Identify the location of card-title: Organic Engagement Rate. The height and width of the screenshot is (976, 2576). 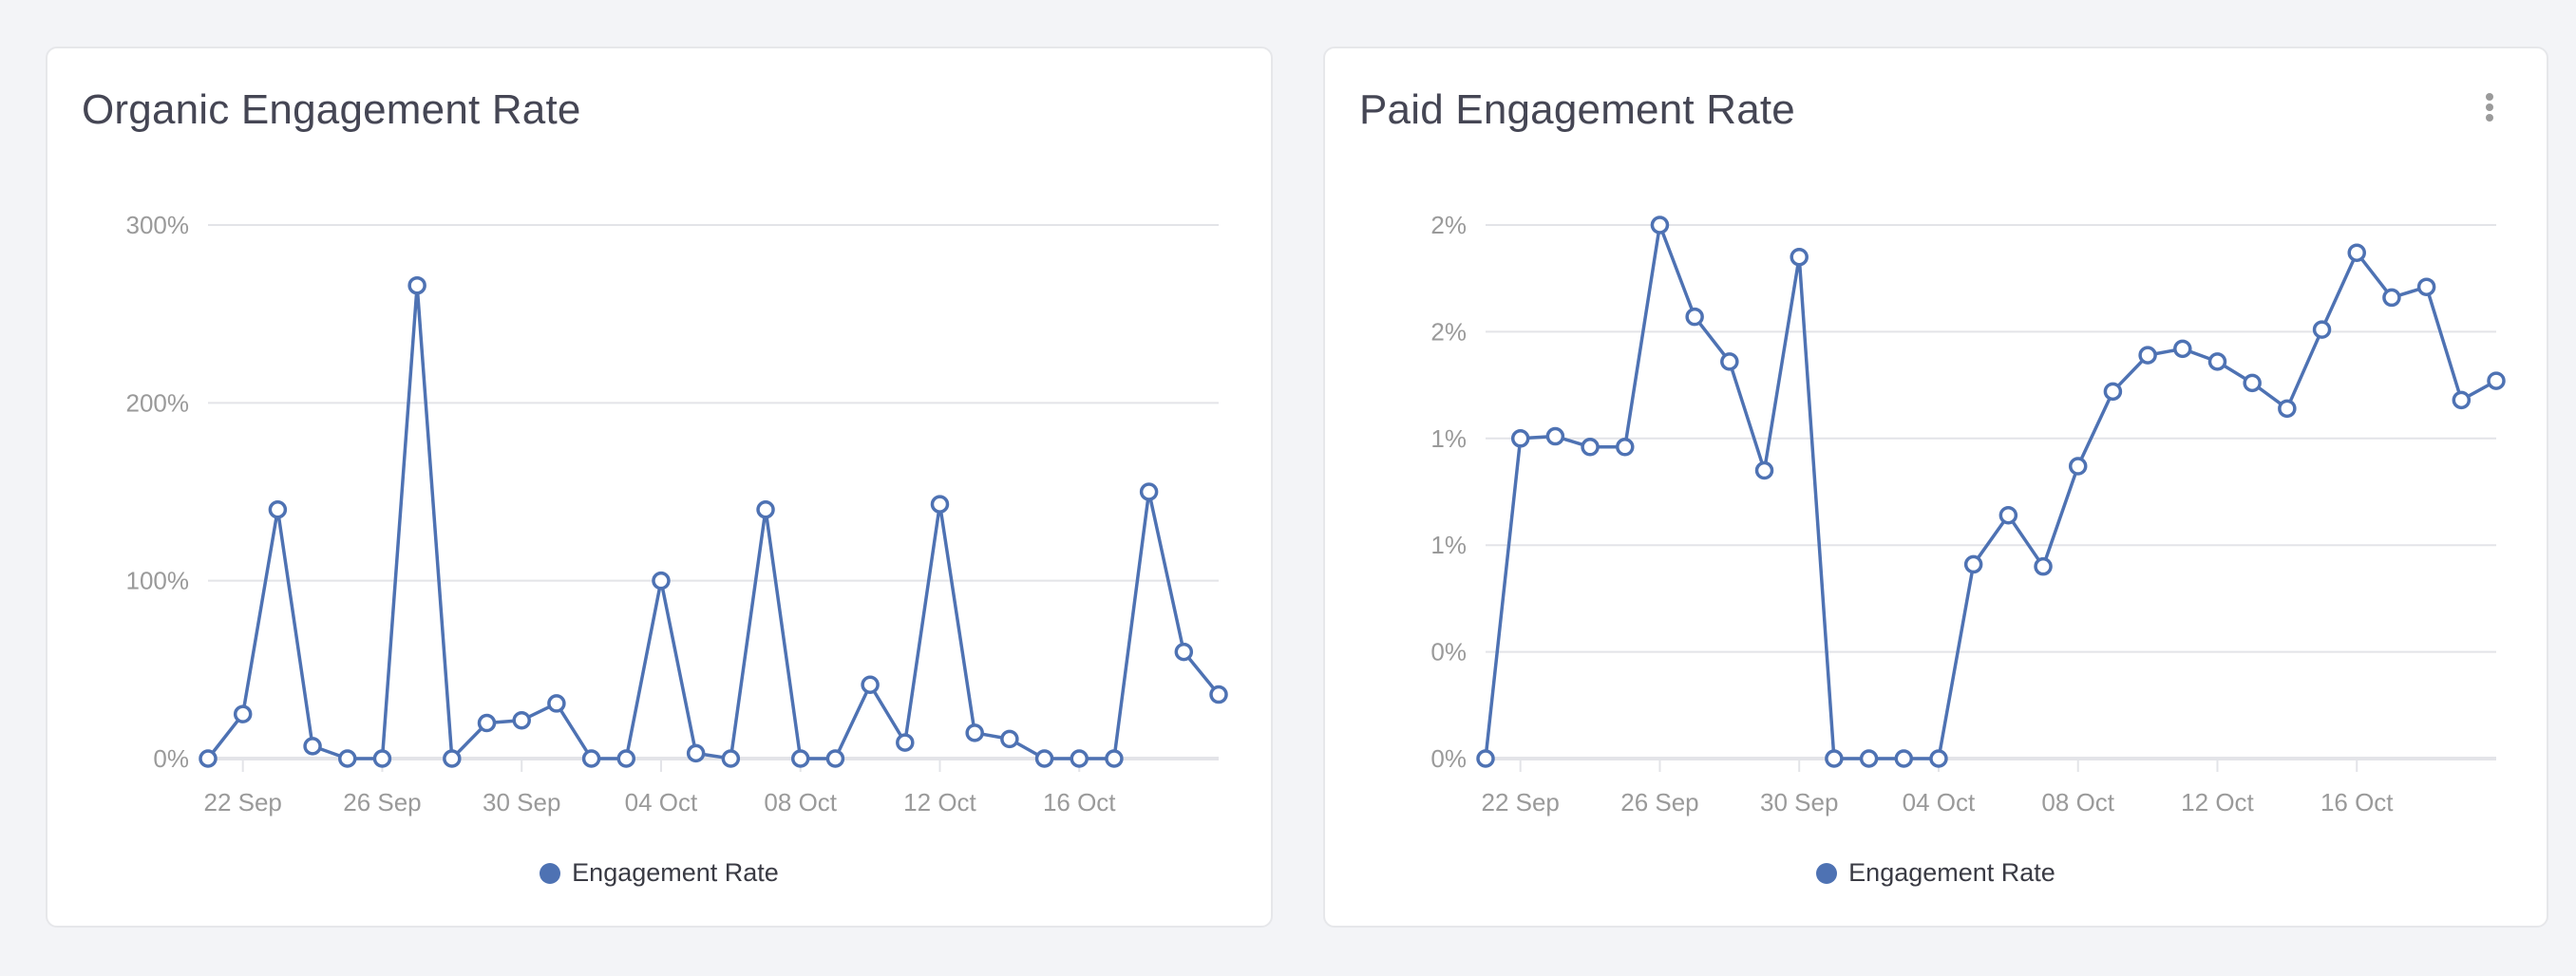
(331, 109).